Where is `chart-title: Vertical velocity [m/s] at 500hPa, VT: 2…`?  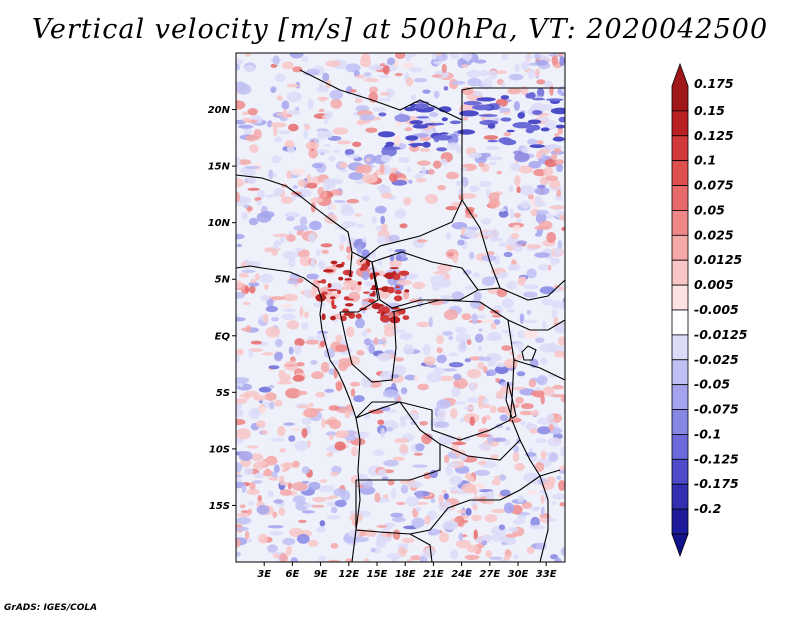 chart-title: Vertical velocity [m/s] at 500hPa, VT: 2… is located at coordinates (400, 29).